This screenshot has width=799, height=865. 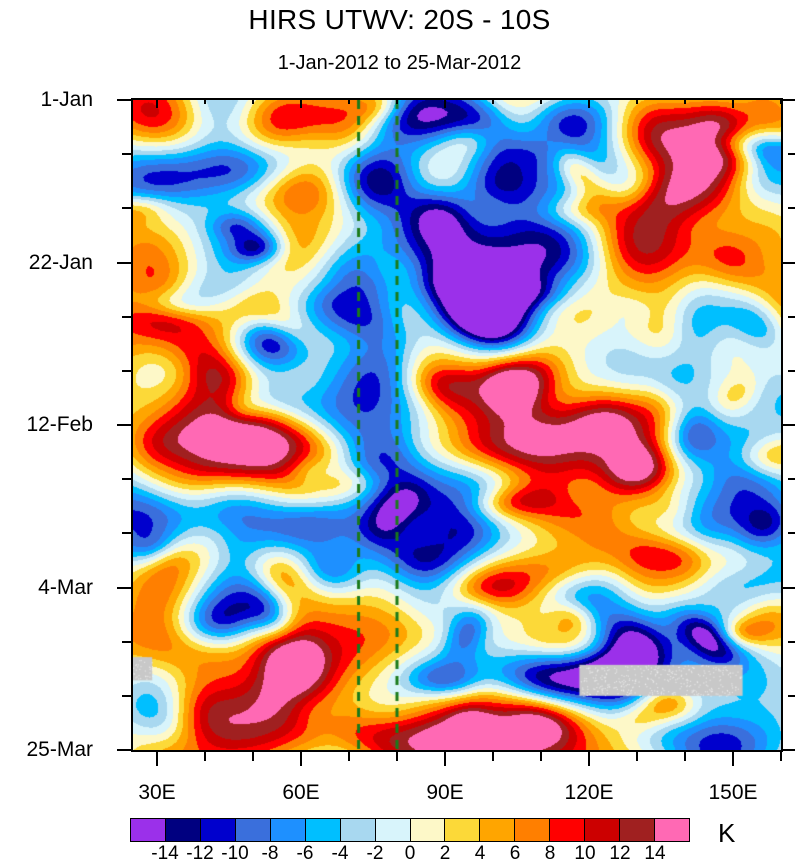 I want to click on page-title: HIRS UTWV: 20S - 10S, so click(x=399, y=19).